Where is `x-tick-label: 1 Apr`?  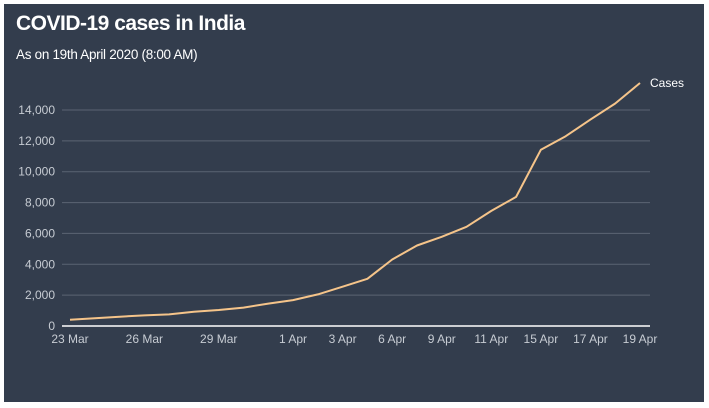
x-tick-label: 1 Apr is located at coordinates (293, 339).